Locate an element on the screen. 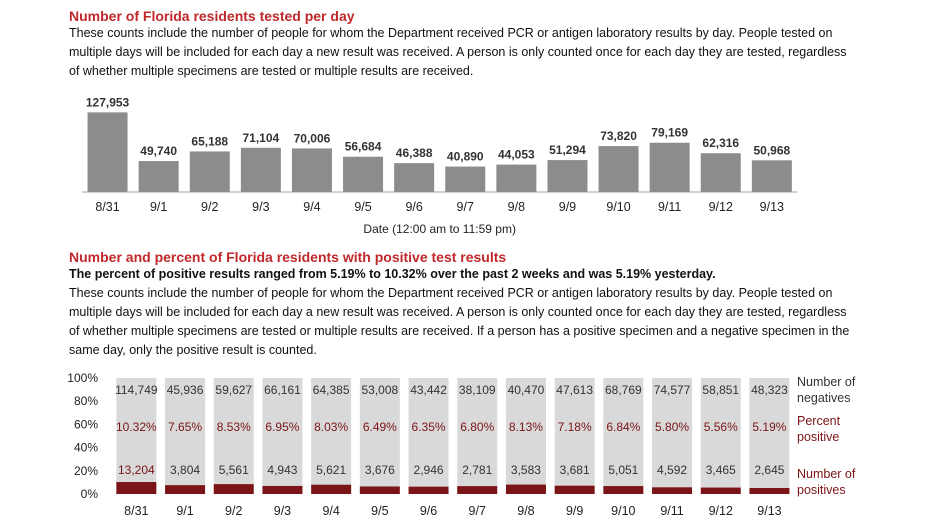  chart2-x-tick-label: 9/12 is located at coordinates (721, 511).